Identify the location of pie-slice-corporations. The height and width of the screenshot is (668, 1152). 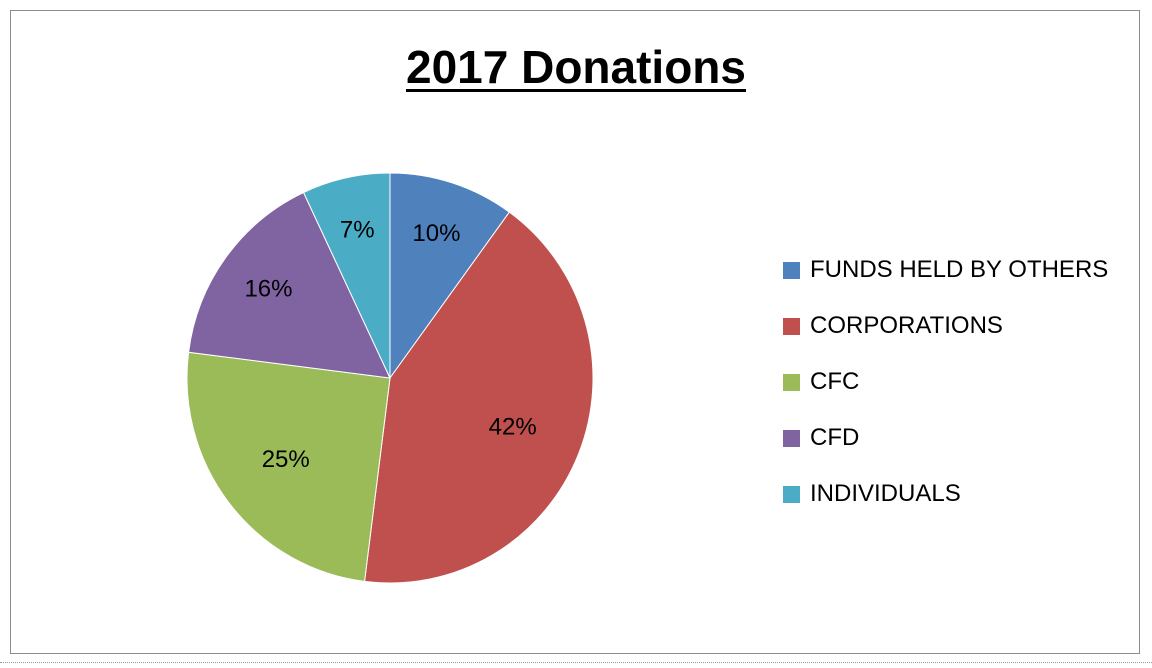
(478, 397).